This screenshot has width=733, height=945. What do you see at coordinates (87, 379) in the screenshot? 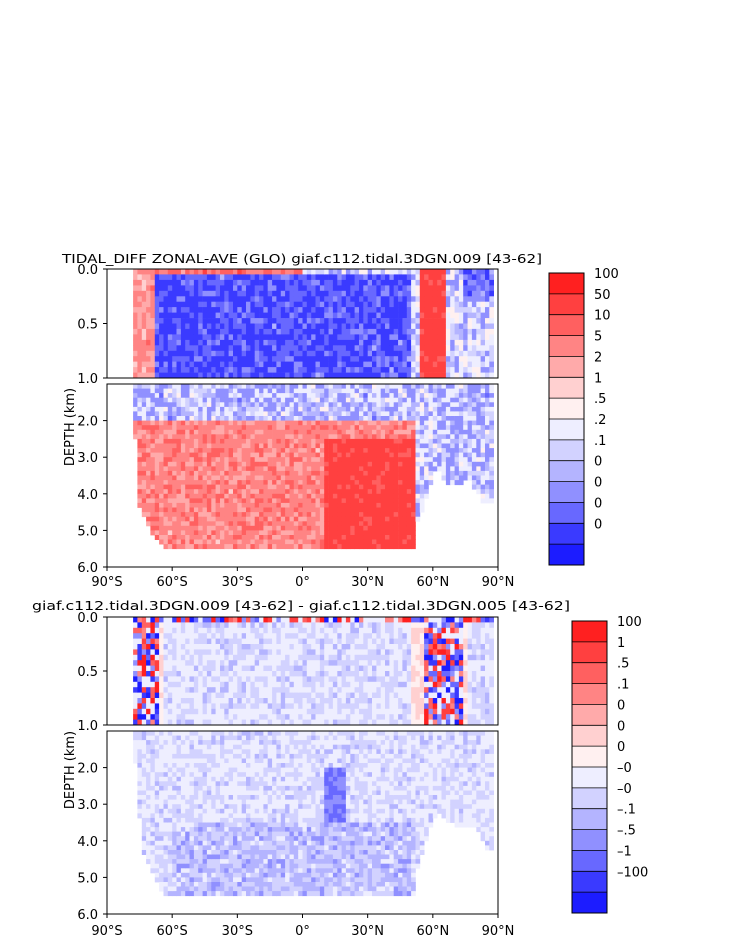
I see `y-tick-label: 1.0` at bounding box center [87, 379].